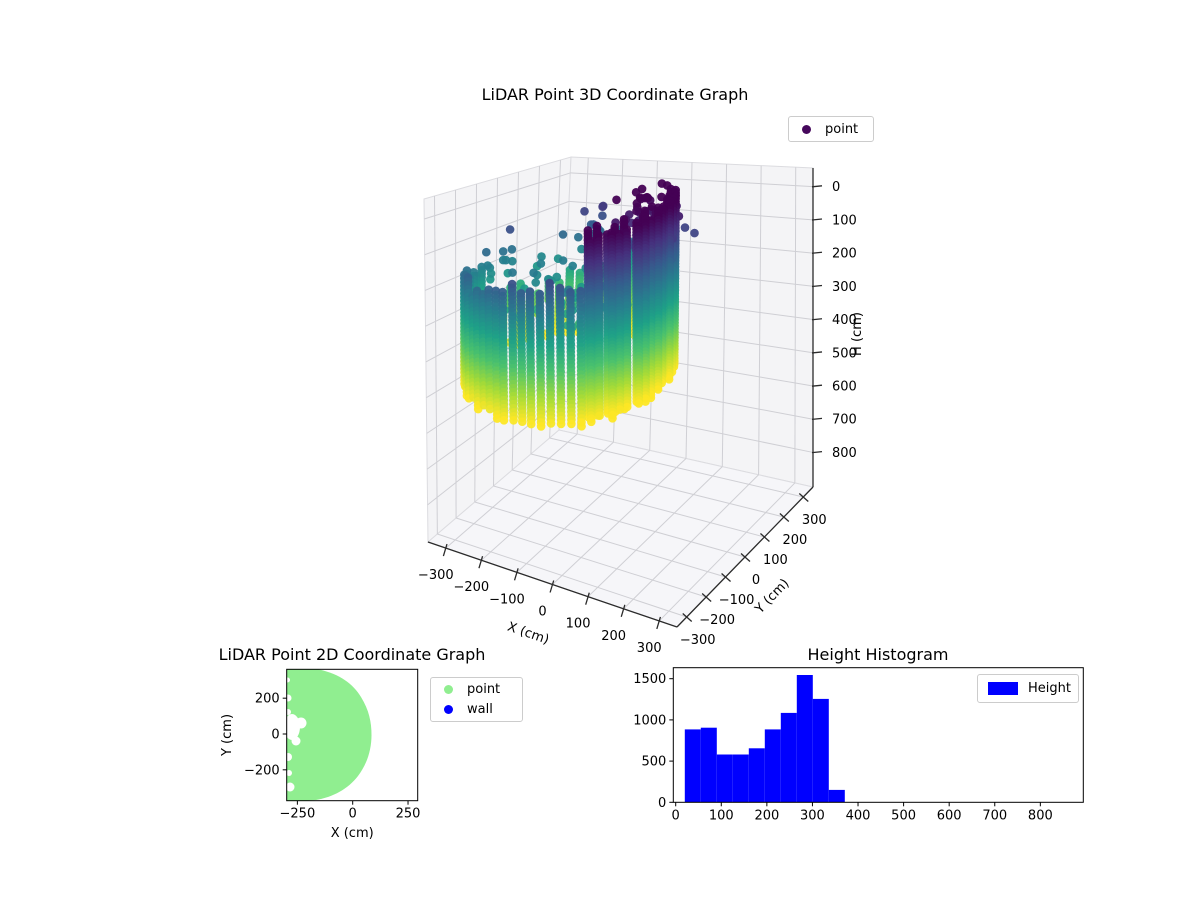 This screenshot has width=1200, height=900. I want to click on height-swatch-icon, so click(1003, 688).